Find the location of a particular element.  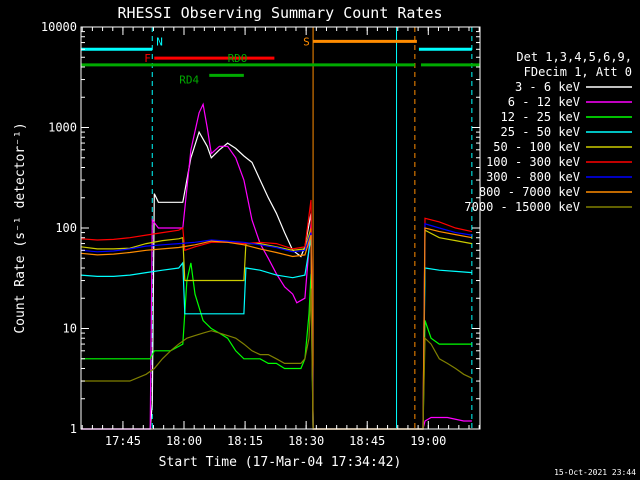

legend-label-8: 7000 - 15000 keV is located at coordinates (522, 207).